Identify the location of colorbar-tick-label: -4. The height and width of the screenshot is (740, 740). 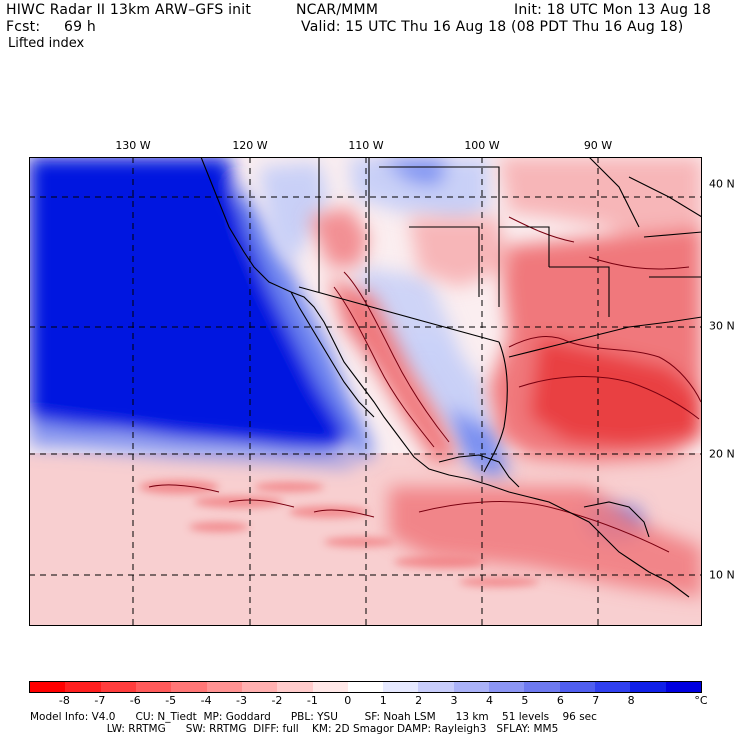
(206, 700).